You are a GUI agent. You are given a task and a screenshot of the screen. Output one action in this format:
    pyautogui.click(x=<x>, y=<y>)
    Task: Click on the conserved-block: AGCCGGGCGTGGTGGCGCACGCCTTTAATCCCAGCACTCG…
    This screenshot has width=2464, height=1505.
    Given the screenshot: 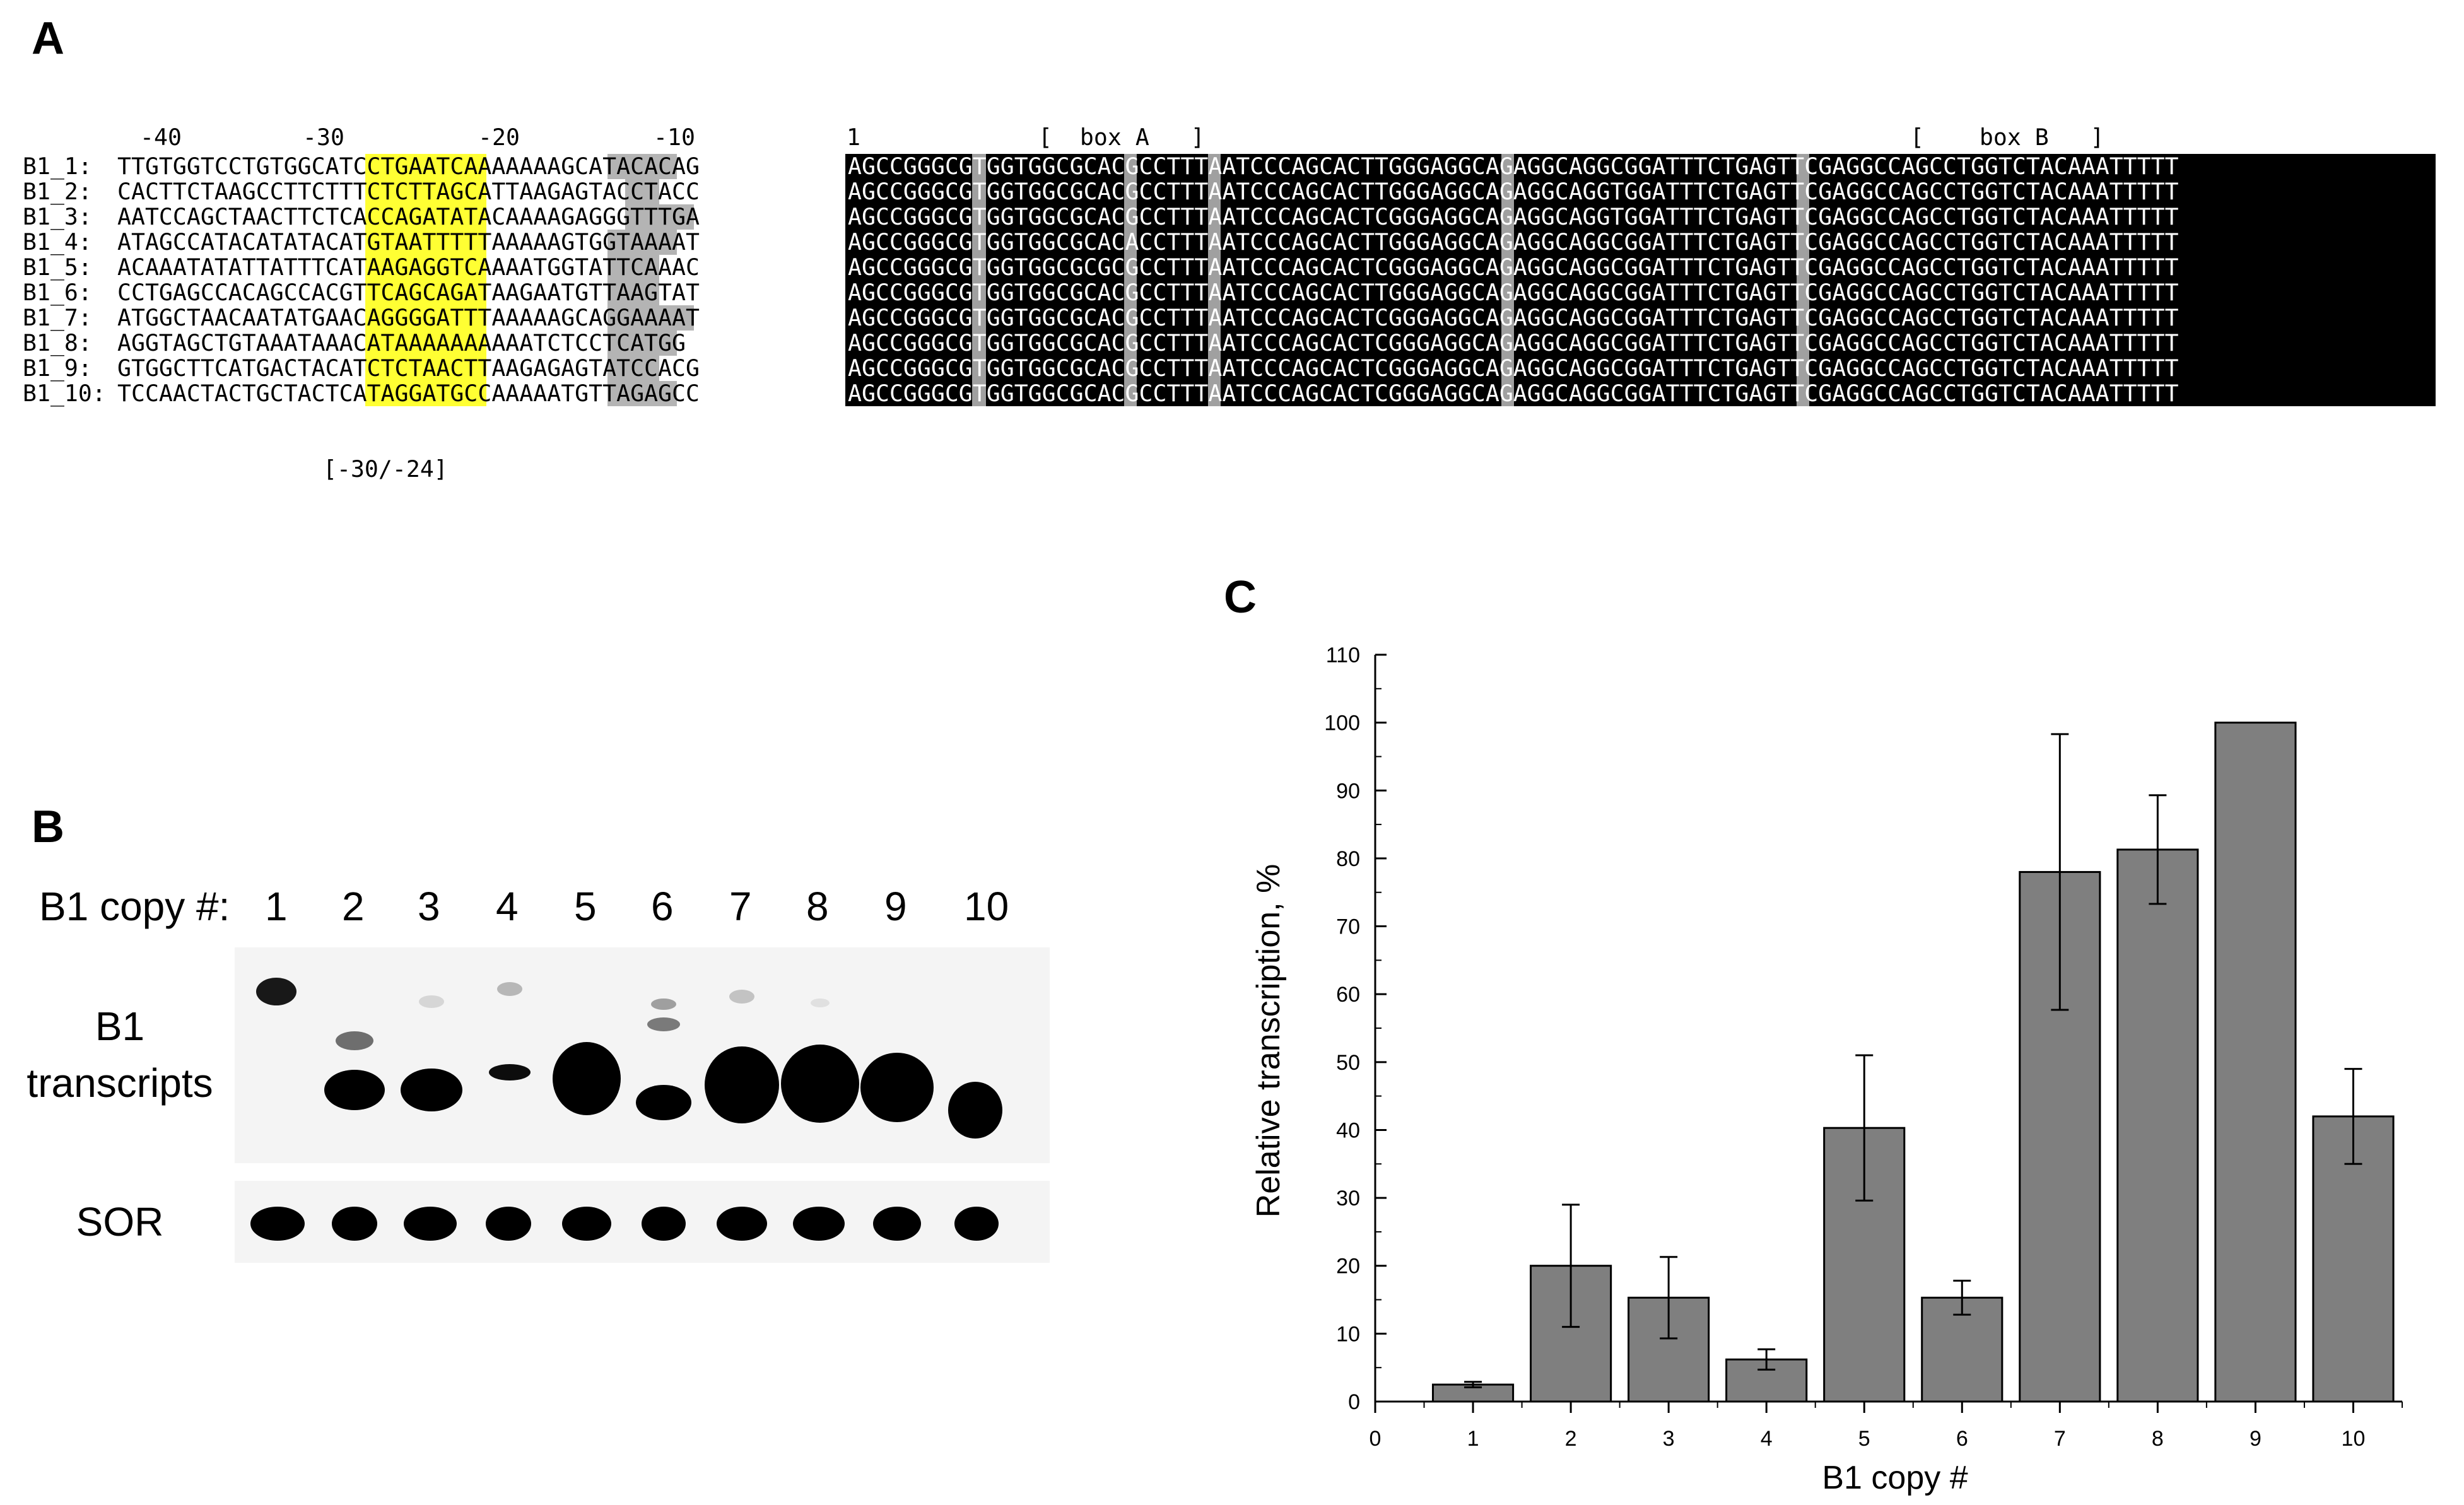 What is the action you would take?
    pyautogui.click(x=1640, y=368)
    